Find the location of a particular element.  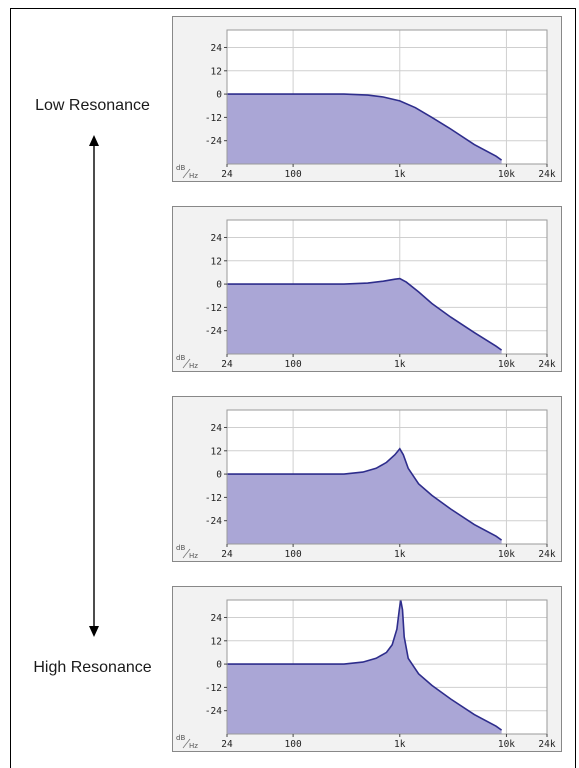

filter-response-chart-1: 24 12 0 -12 -24 24 100 1k 10k 24k dB Hz is located at coordinates (367, 99).